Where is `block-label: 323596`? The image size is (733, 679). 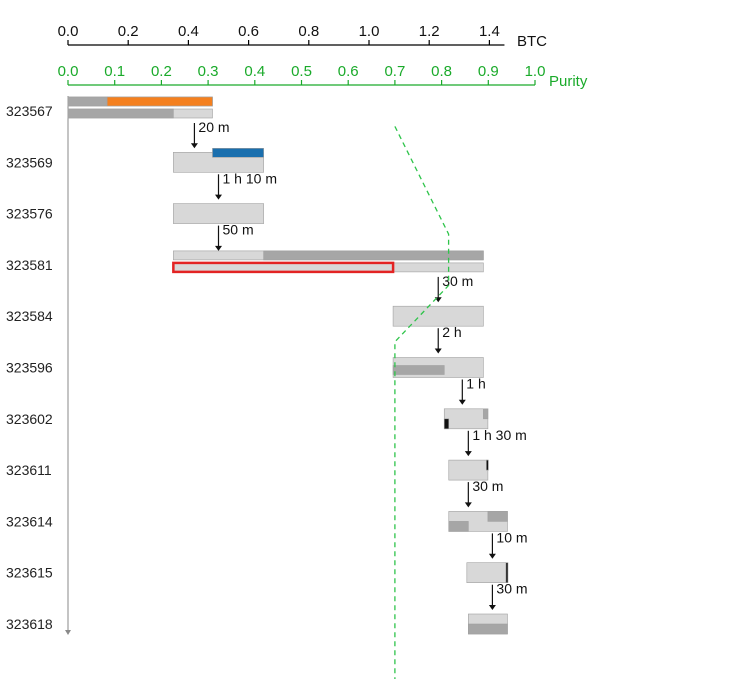 block-label: 323596 is located at coordinates (29, 368).